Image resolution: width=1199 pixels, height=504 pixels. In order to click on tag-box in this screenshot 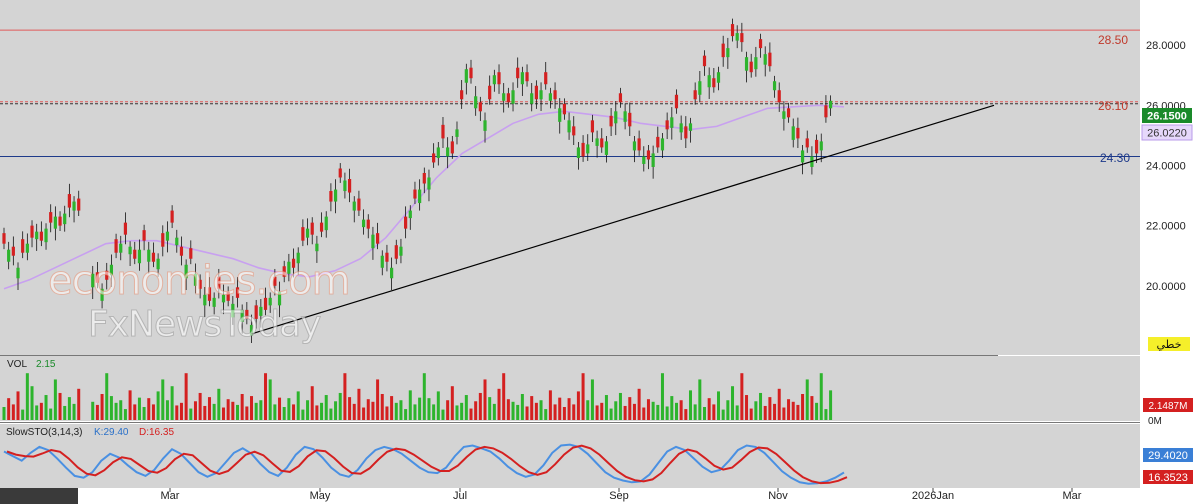, I will do `click(1169, 344)`.